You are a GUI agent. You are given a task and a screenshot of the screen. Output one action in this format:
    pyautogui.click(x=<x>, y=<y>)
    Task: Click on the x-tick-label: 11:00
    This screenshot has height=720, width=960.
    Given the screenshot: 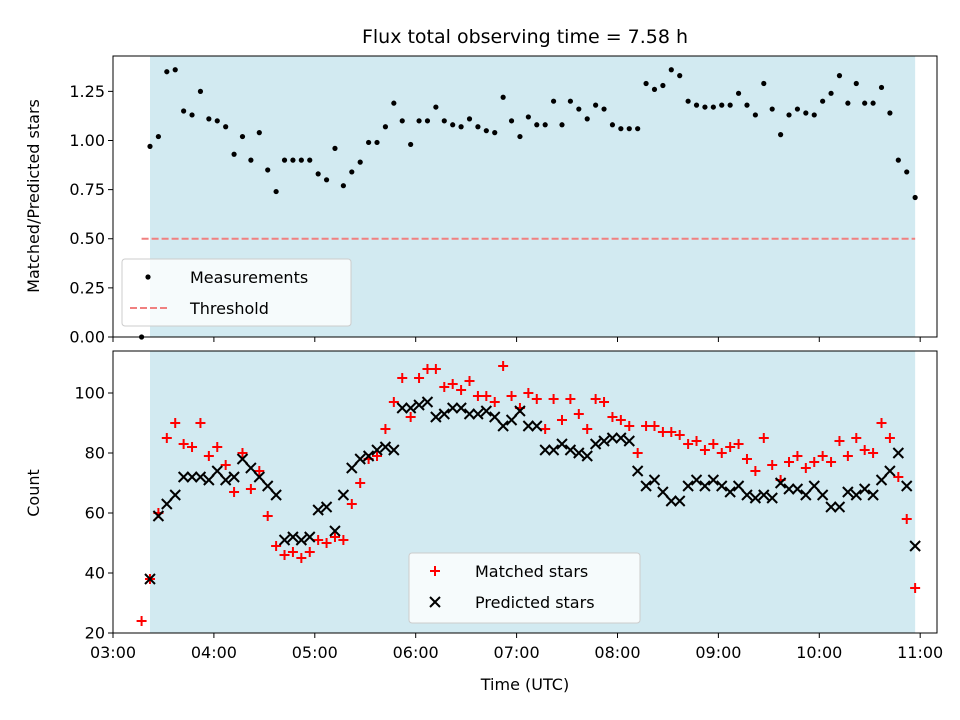 What is the action you would take?
    pyautogui.click(x=920, y=652)
    